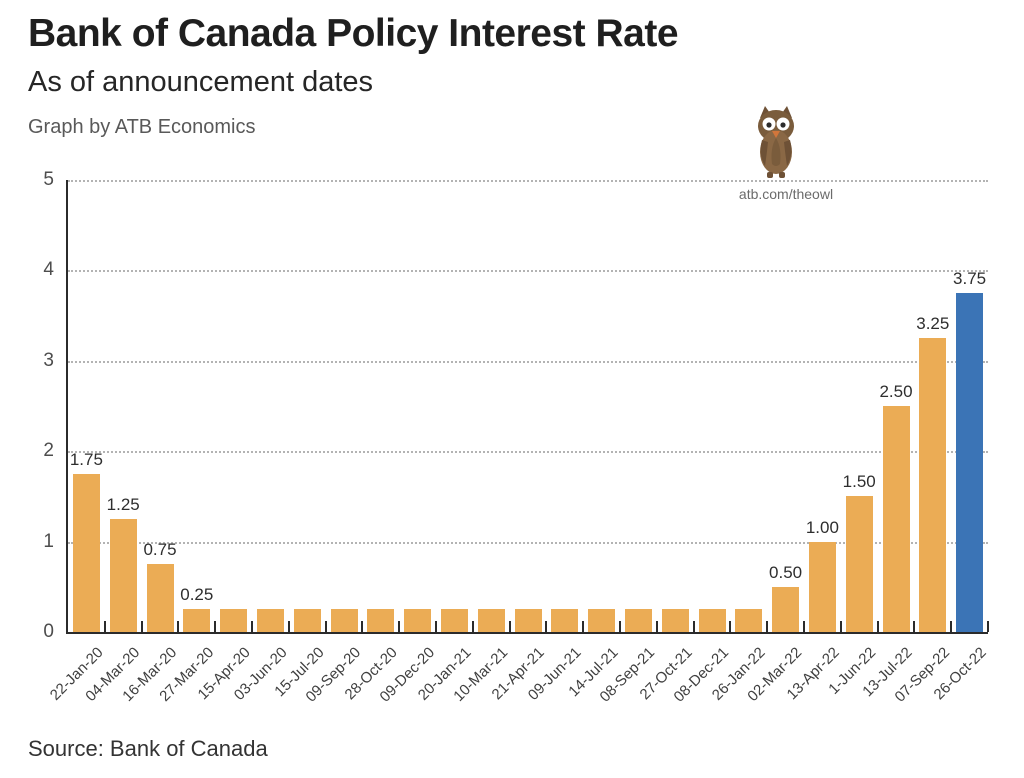 The image size is (1024, 778). Describe the element at coordinates (896, 391) in the screenshot. I see `bar-value-label: 2.50` at that location.